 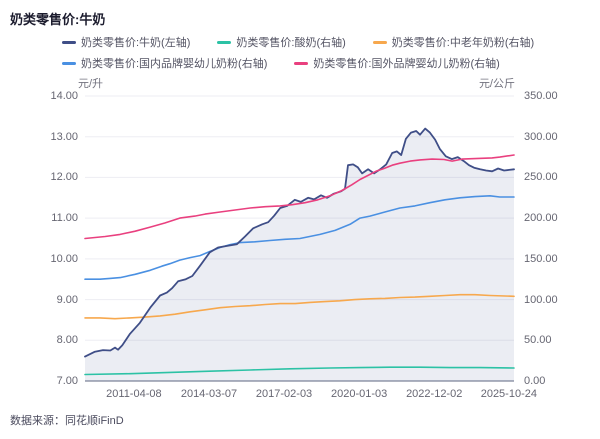 I want to click on left-tick-label: 13.00, so click(x=64, y=136).